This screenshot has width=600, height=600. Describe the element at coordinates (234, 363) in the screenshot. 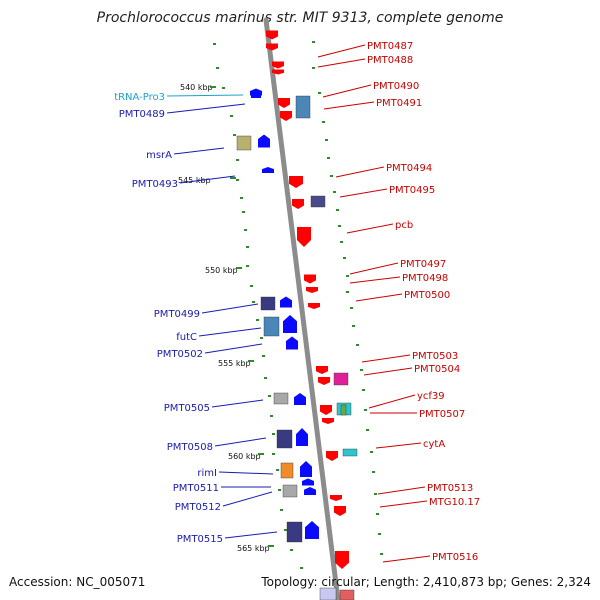

I see `scale-label: 555 kbp` at that location.